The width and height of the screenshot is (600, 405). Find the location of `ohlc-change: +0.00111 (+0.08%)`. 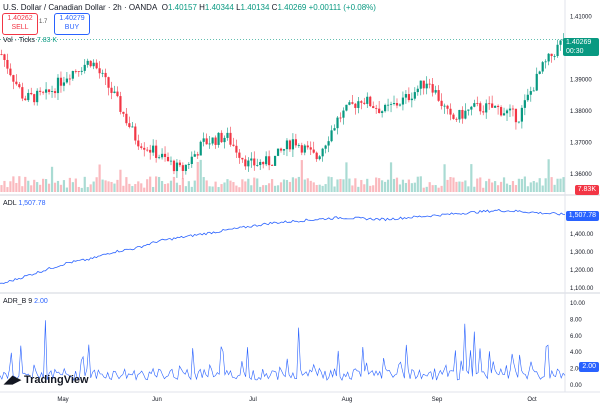

ohlc-change: +0.00111 (+0.08%) is located at coordinates (342, 7).